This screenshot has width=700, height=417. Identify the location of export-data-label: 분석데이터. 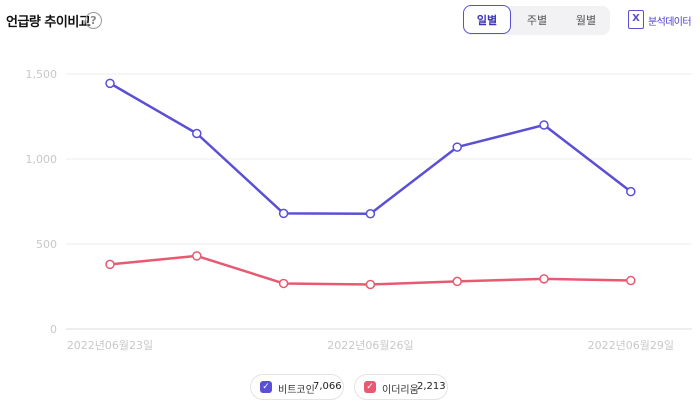
(670, 22).